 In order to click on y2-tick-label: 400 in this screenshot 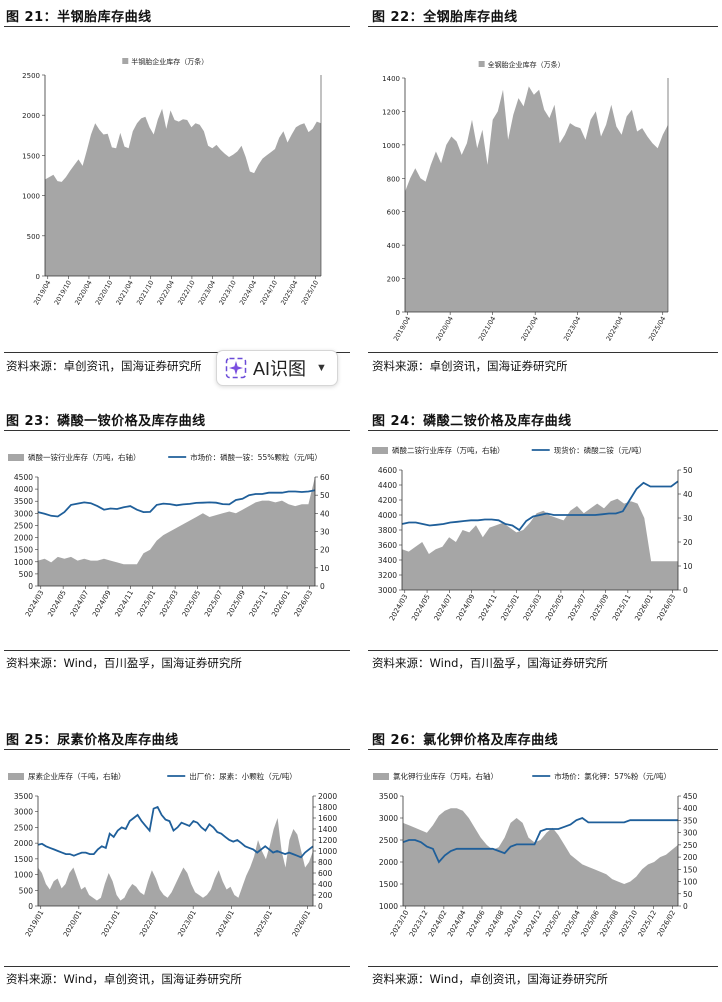, I will do `click(690, 808)`.